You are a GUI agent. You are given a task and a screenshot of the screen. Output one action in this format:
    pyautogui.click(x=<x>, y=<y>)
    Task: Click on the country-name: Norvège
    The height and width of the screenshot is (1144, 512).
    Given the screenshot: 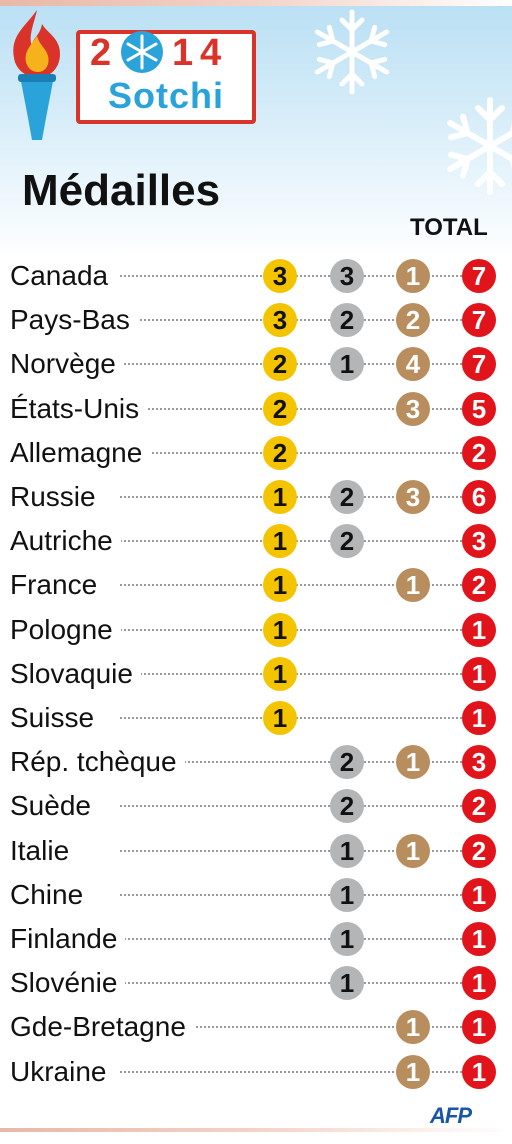 What is the action you would take?
    pyautogui.click(x=67, y=364)
    